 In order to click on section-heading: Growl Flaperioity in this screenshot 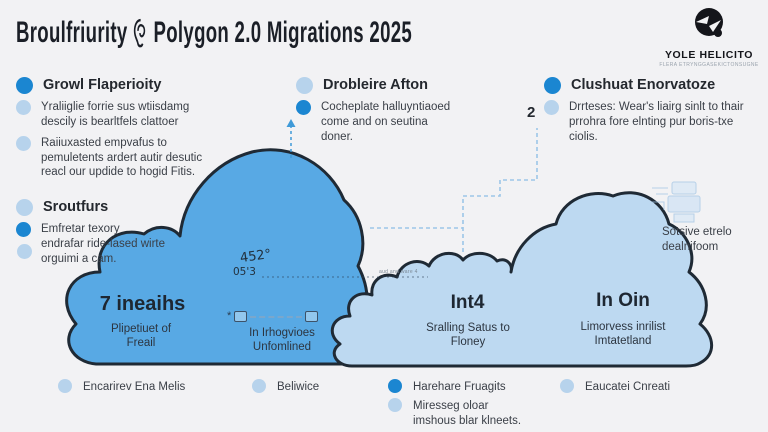, I will do `click(102, 85)`.